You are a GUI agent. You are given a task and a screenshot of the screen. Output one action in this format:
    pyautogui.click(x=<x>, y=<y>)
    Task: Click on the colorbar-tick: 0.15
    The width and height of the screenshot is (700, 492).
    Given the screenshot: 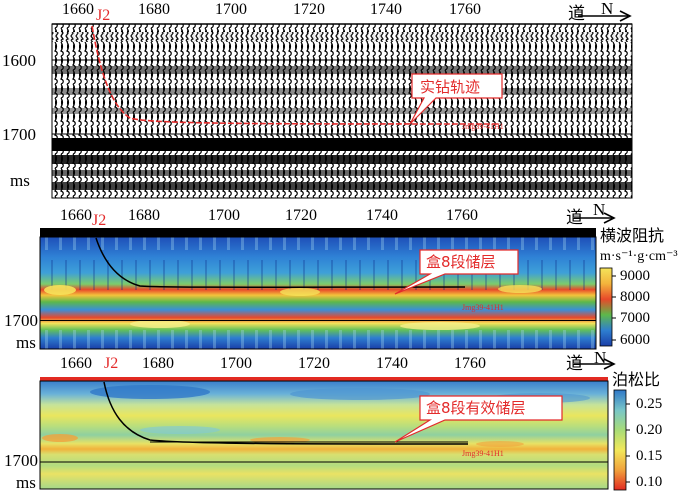 What is the action you would take?
    pyautogui.click(x=649, y=456)
    